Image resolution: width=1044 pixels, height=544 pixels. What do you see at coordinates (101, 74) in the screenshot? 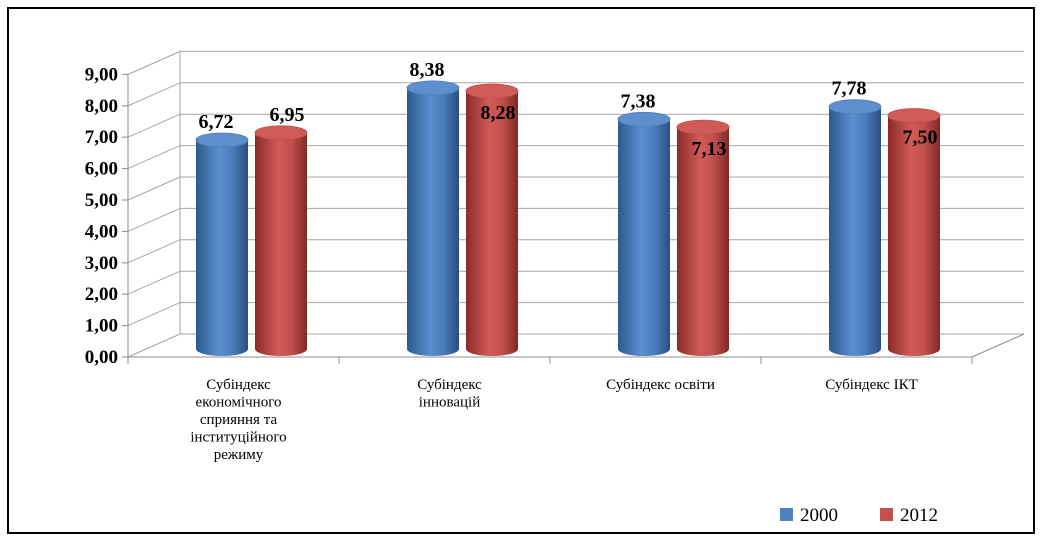
I see `y-tick-label: 9,00` at bounding box center [101, 74].